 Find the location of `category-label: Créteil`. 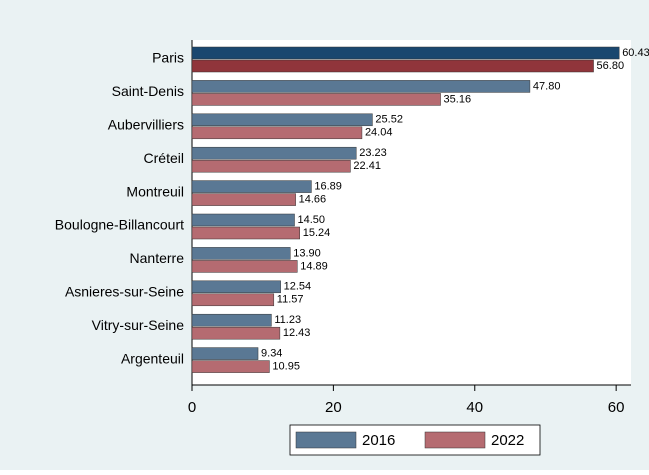

category-label: Créteil is located at coordinates (164, 158).